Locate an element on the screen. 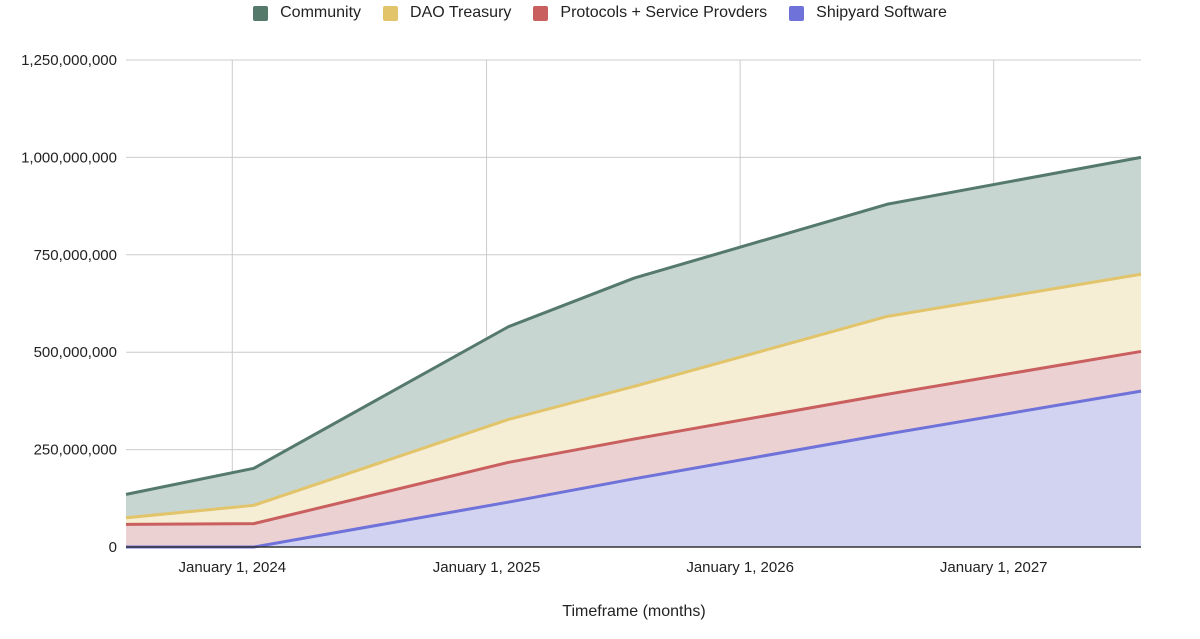 Image resolution: width=1200 pixels, height=639 pixels. legend-swatch-shipyard is located at coordinates (797, 13).